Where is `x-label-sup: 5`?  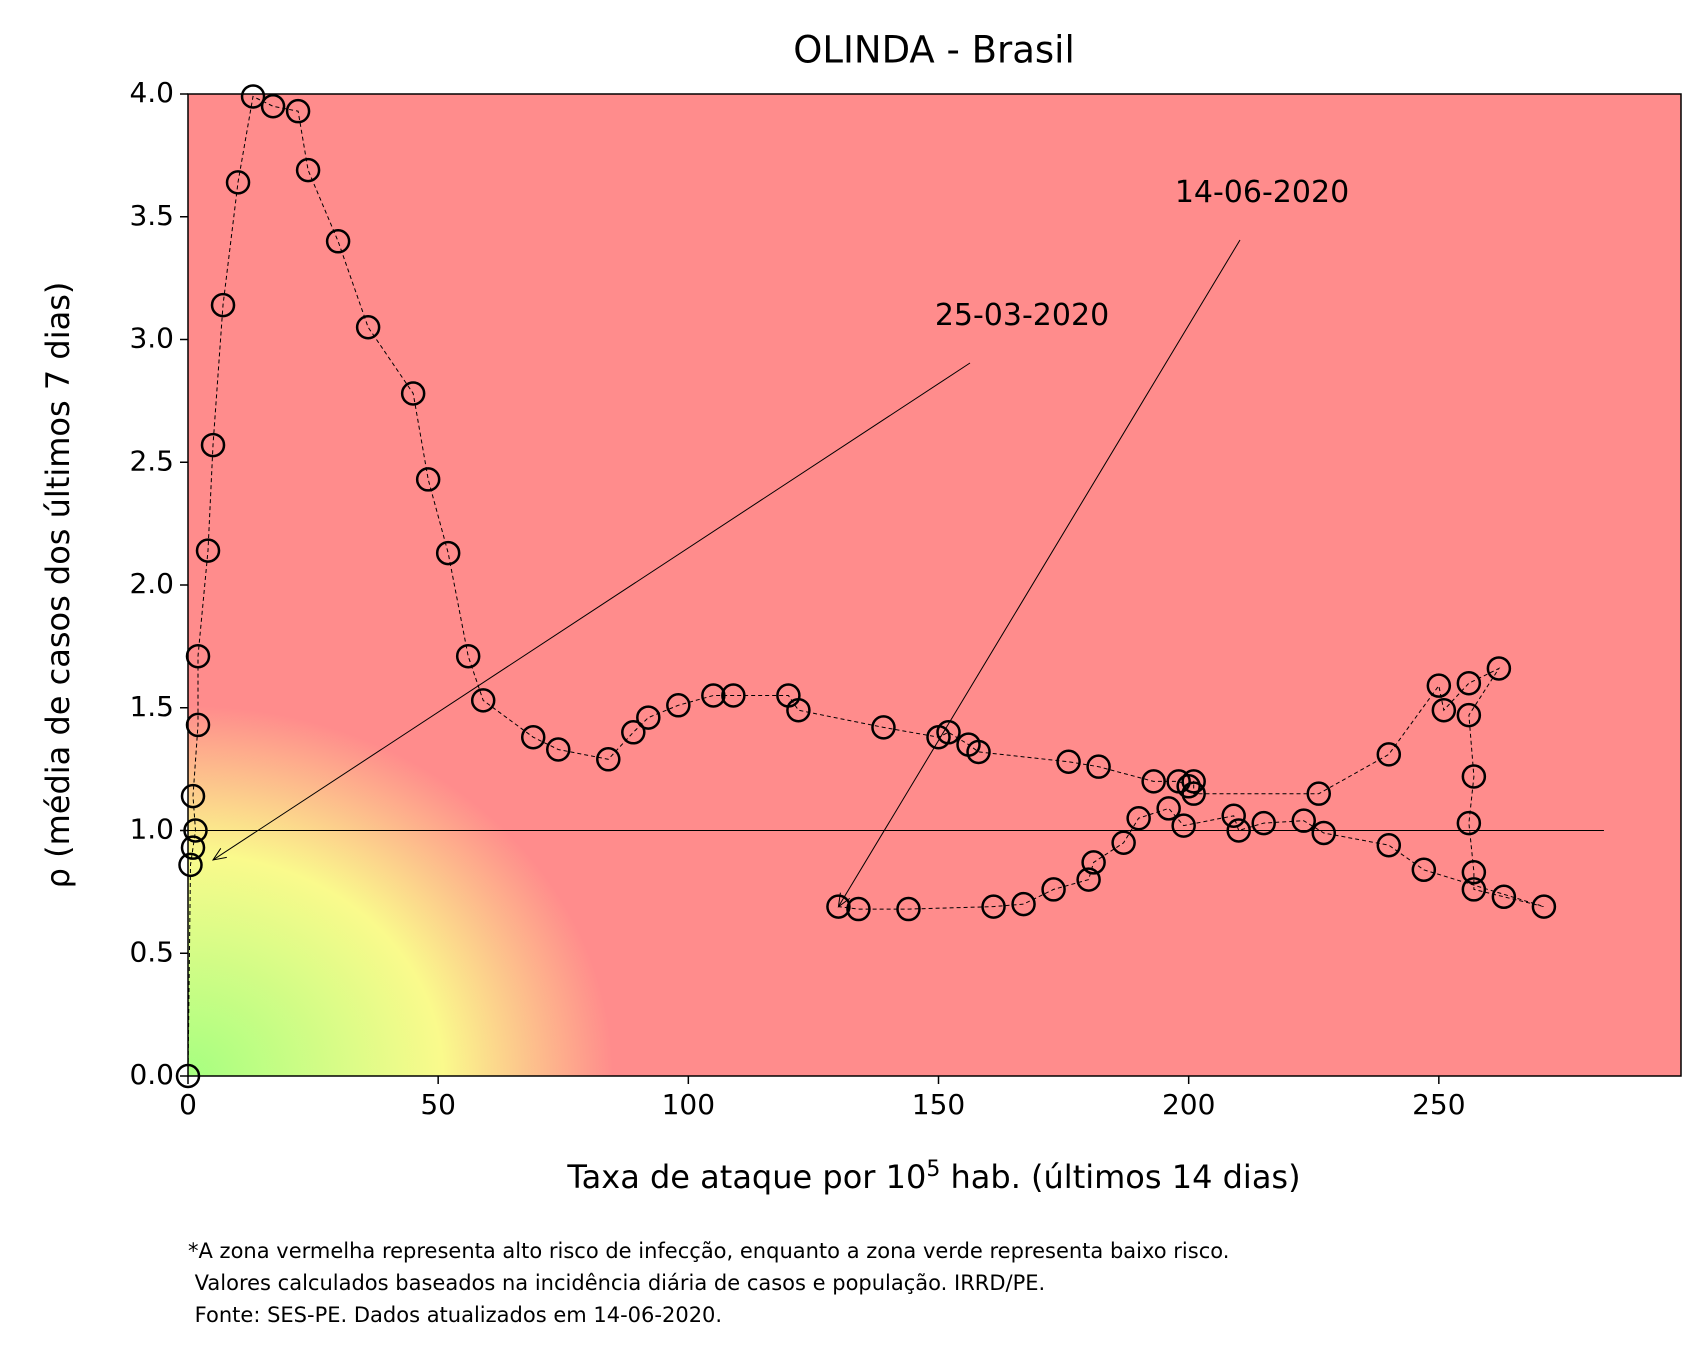
x-label-sup: 5 is located at coordinates (933, 1169).